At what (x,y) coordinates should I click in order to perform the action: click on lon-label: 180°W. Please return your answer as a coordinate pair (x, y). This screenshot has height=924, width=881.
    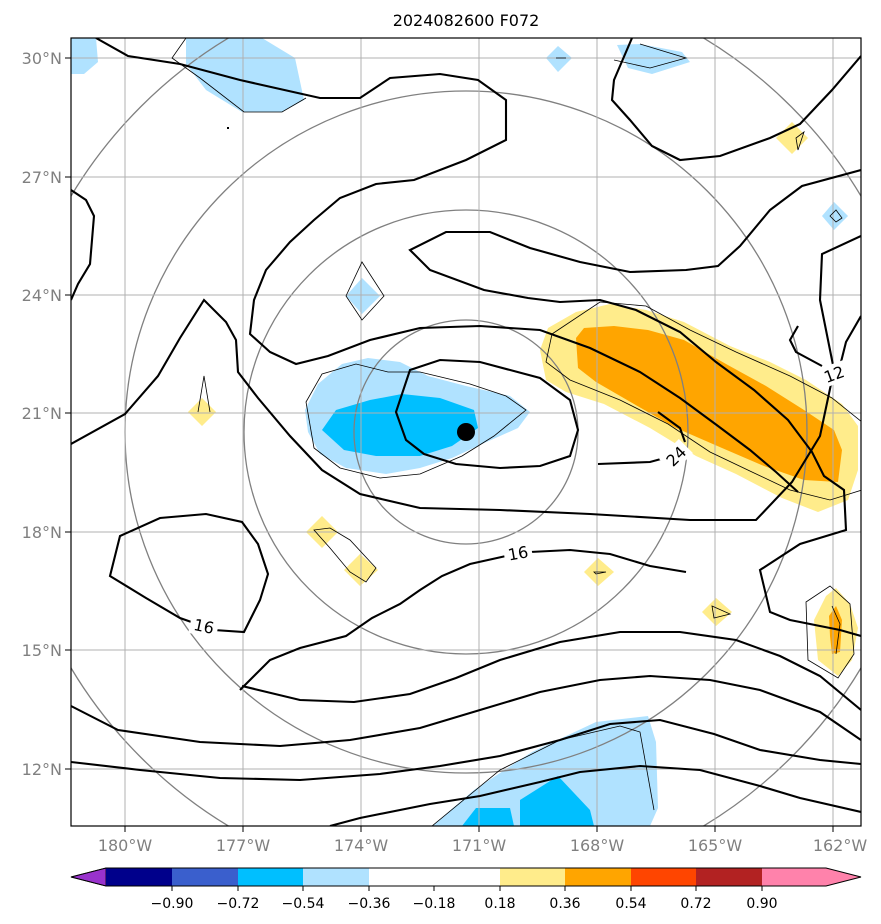
    Looking at the image, I should click on (125, 845).